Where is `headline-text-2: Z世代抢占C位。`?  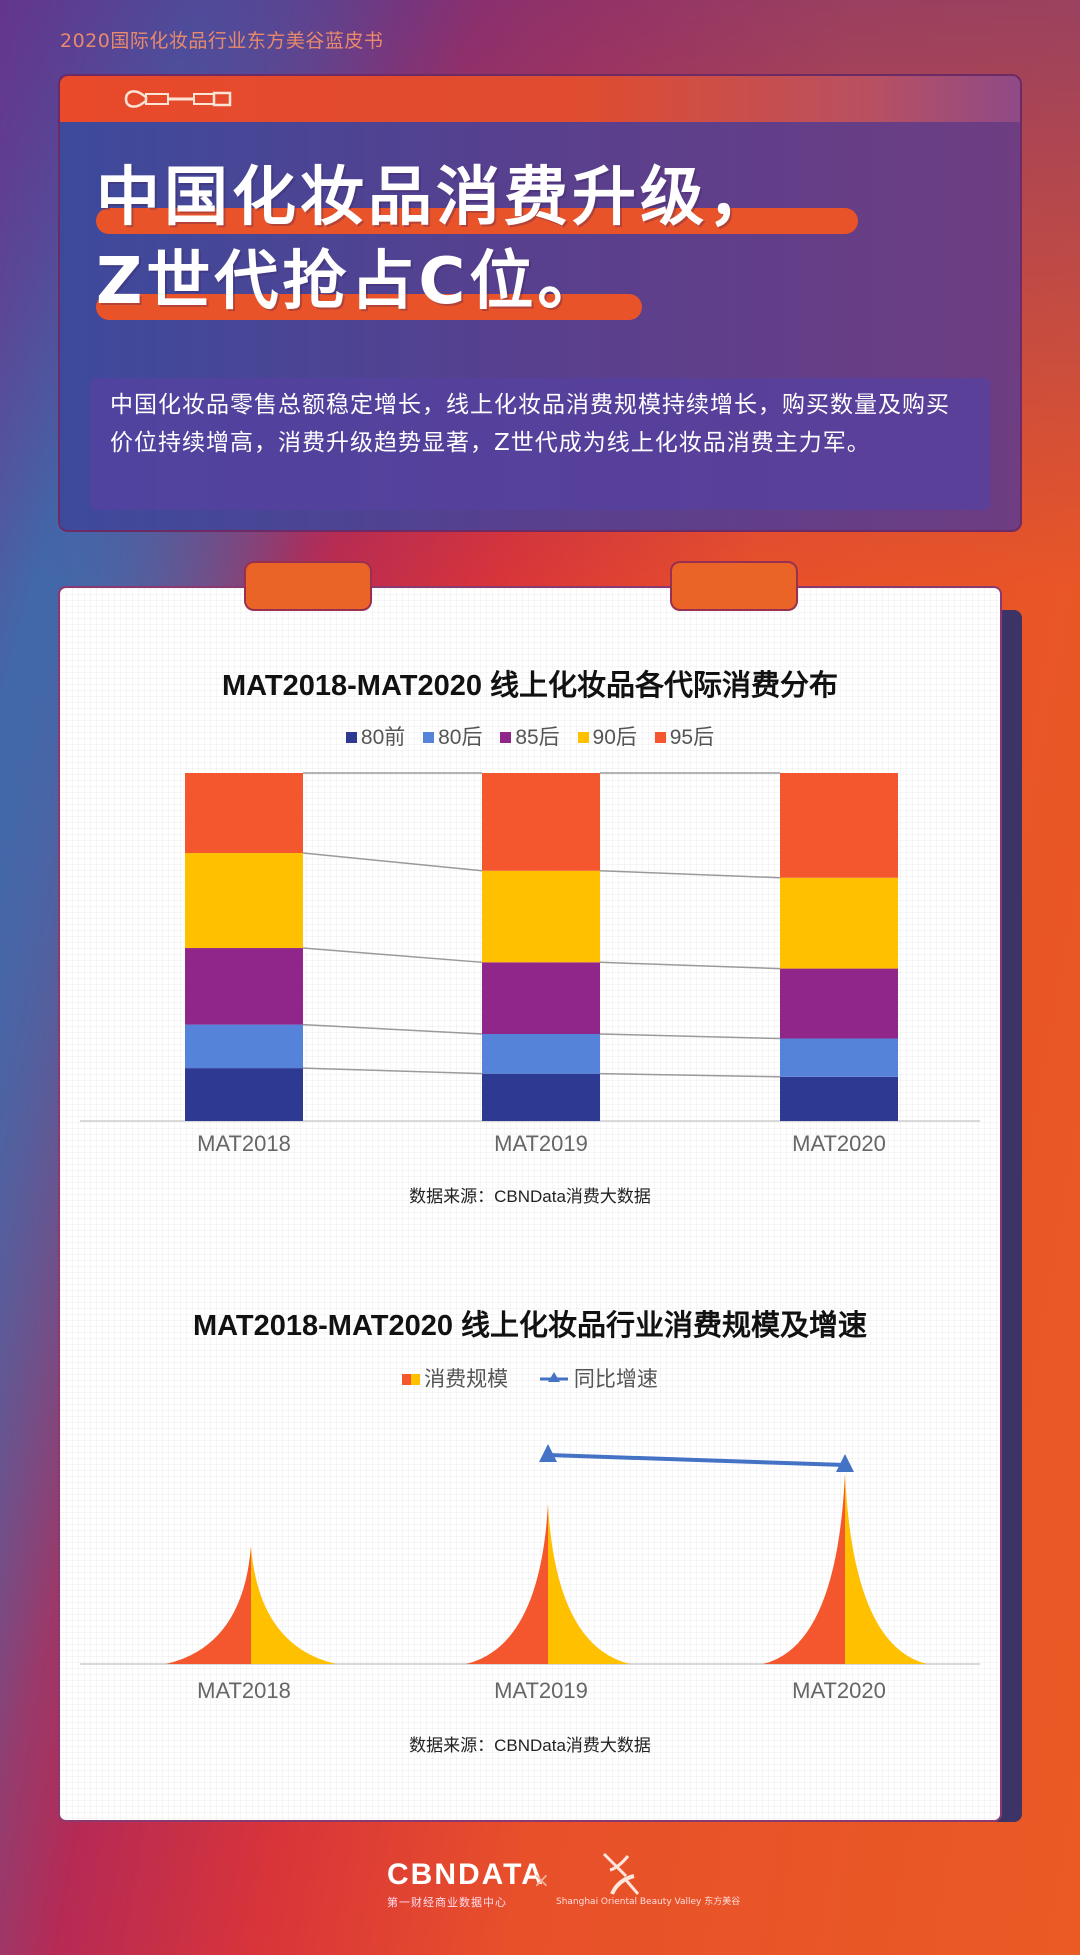 headline-text-2: Z世代抢占C位。 is located at coordinates (351, 282).